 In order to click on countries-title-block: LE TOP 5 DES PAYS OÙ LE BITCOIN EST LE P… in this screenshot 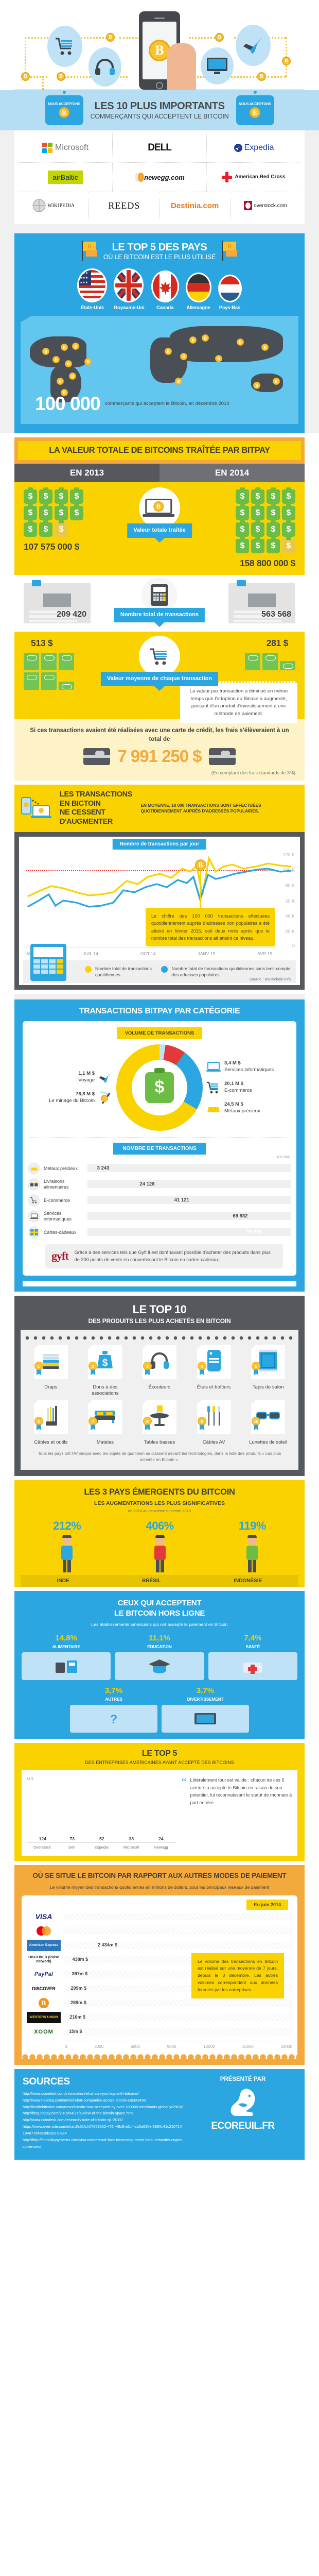, I will do `click(159, 251)`.